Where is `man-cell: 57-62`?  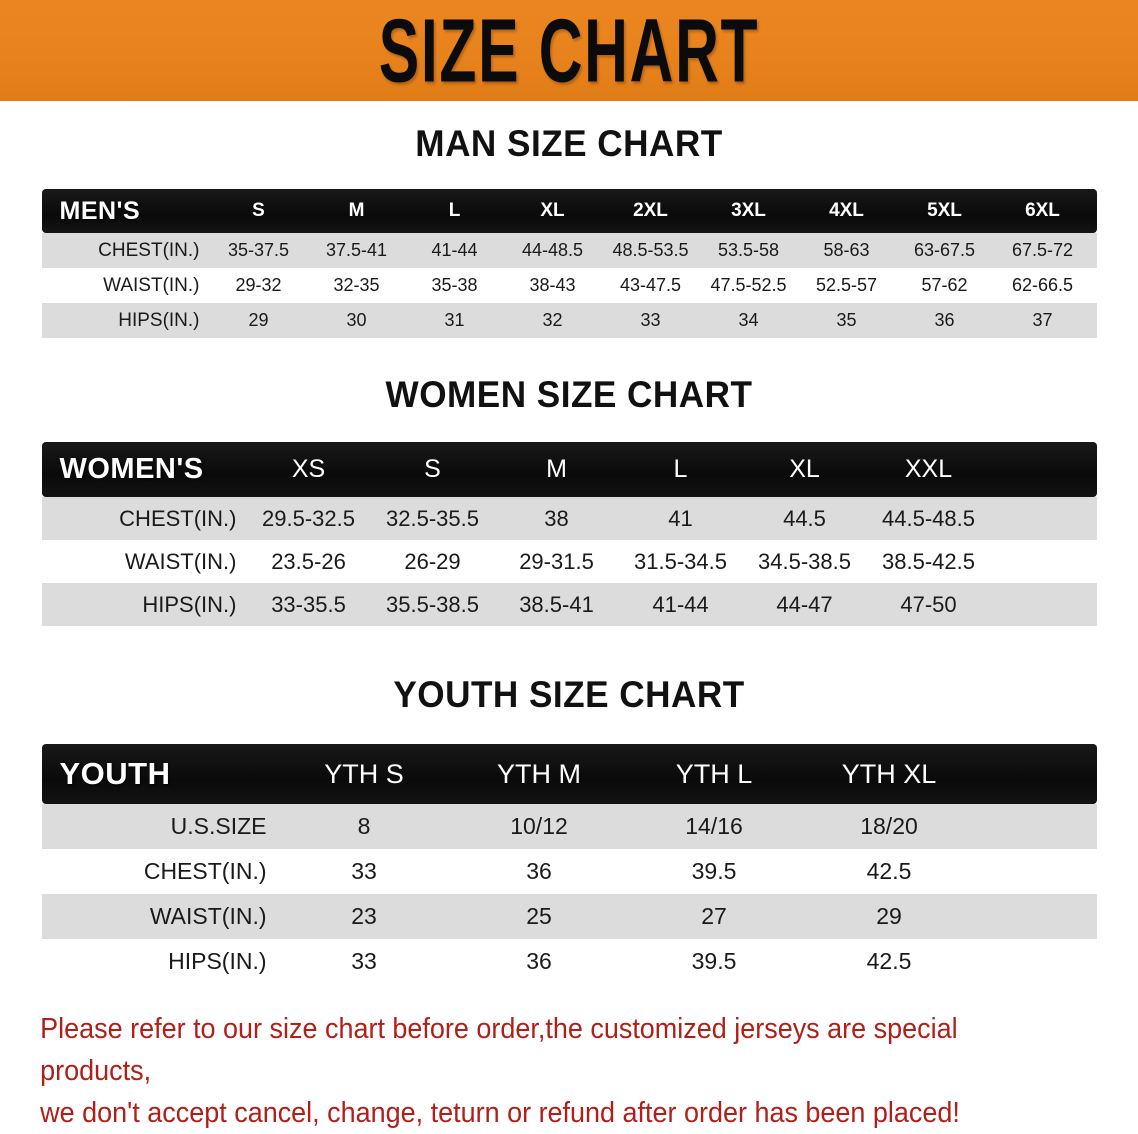
man-cell: 57-62 is located at coordinates (944, 285).